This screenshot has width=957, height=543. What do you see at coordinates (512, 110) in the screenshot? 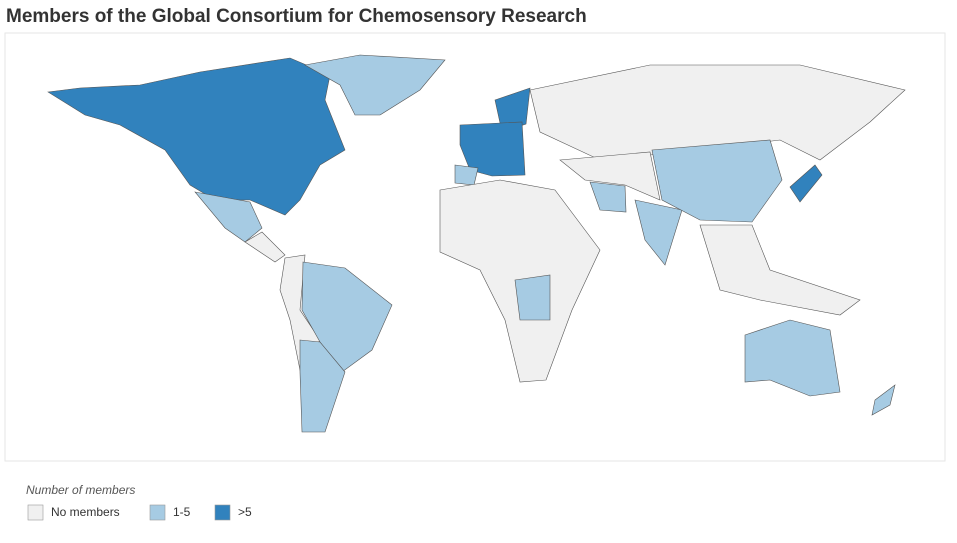
I see `scandinavia` at bounding box center [512, 110].